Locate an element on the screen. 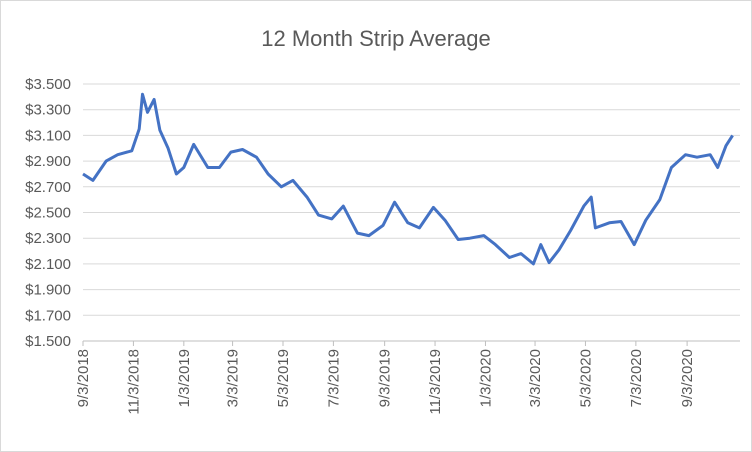 The height and width of the screenshot is (452, 752). x-tick-label: 9/3/2019 is located at coordinates (385, 378).